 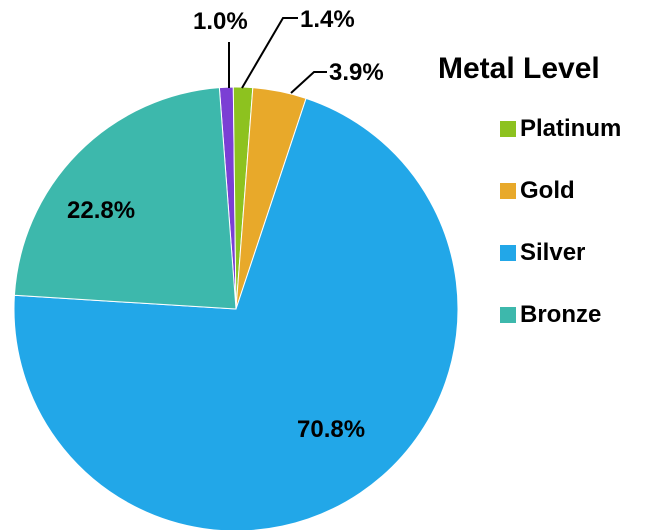 I want to click on legend-item-bronze: Bronze, so click(x=574, y=315).